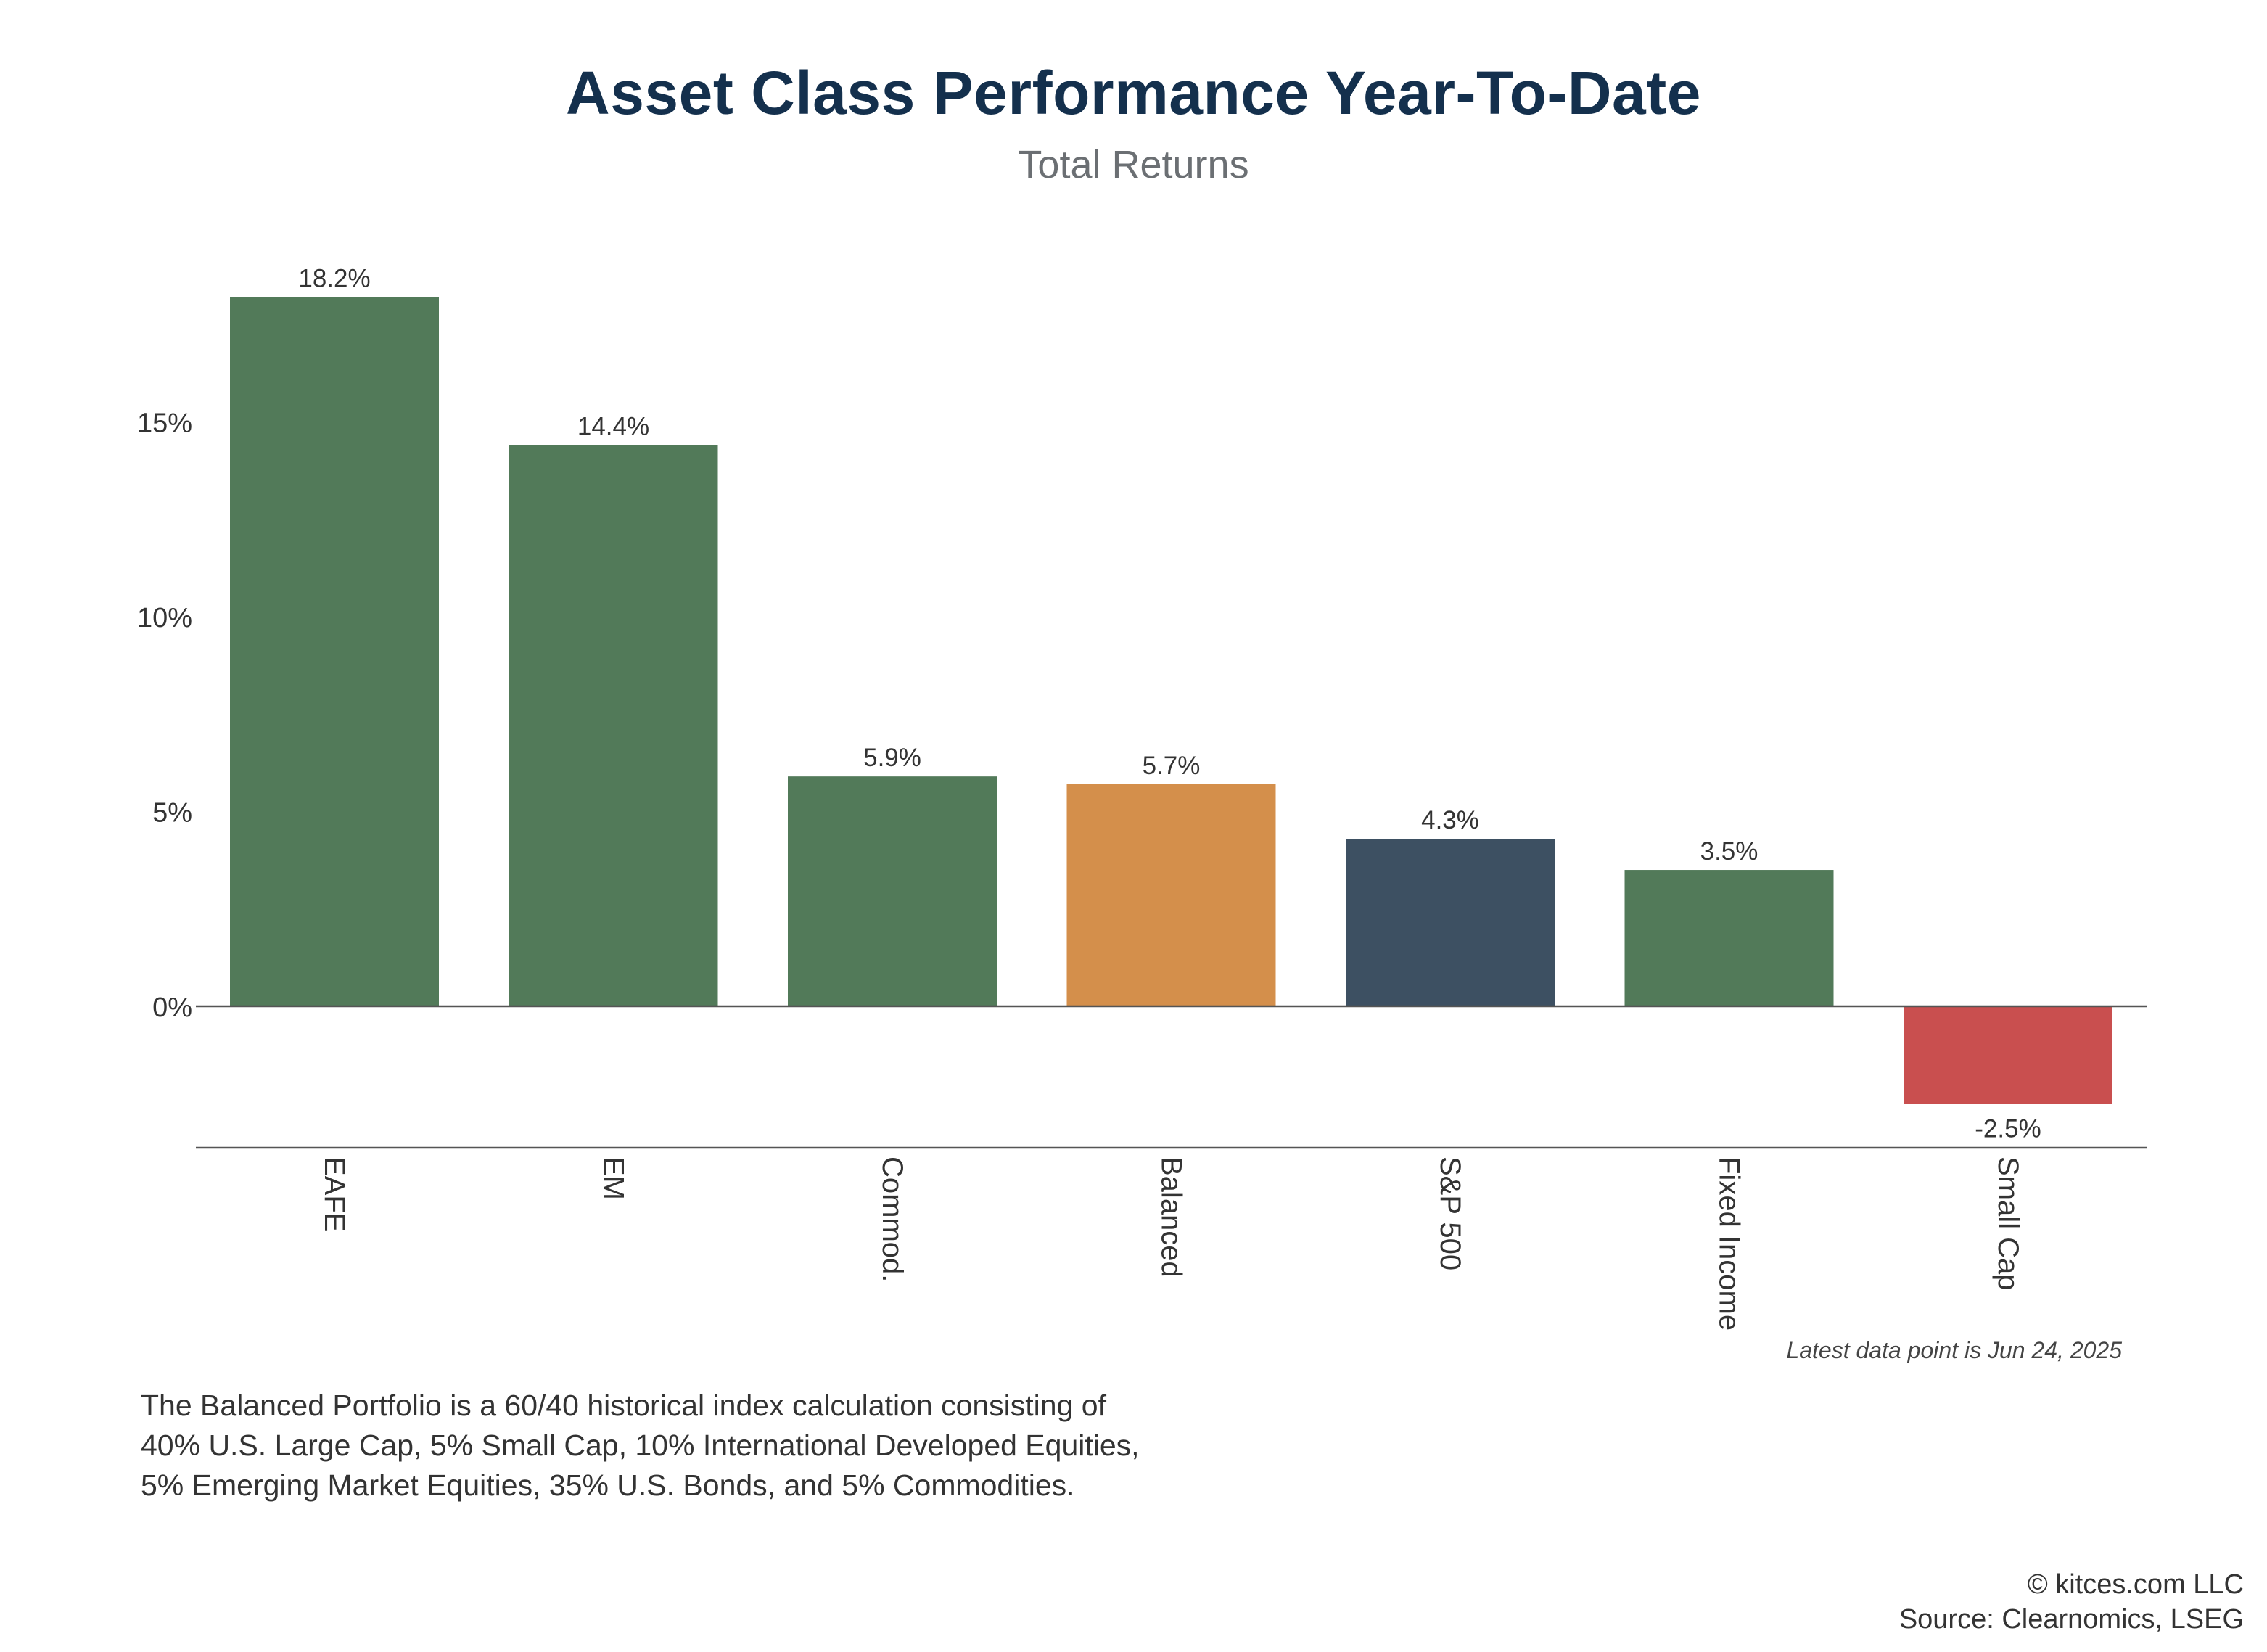 This screenshot has width=2267, height=1652. What do you see at coordinates (164, 423) in the screenshot?
I see `y-tick-label: 15%` at bounding box center [164, 423].